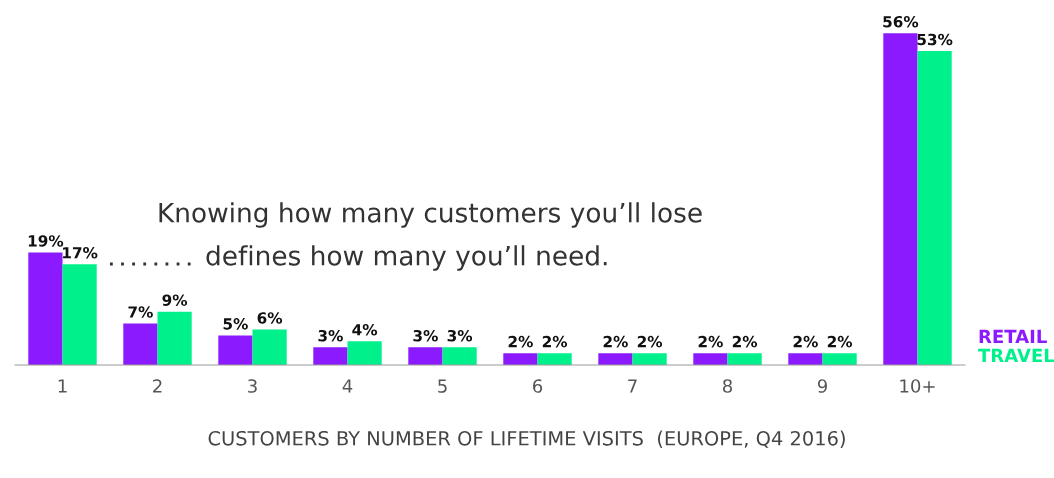  I want to click on x-tick-label: 3, so click(252, 386).